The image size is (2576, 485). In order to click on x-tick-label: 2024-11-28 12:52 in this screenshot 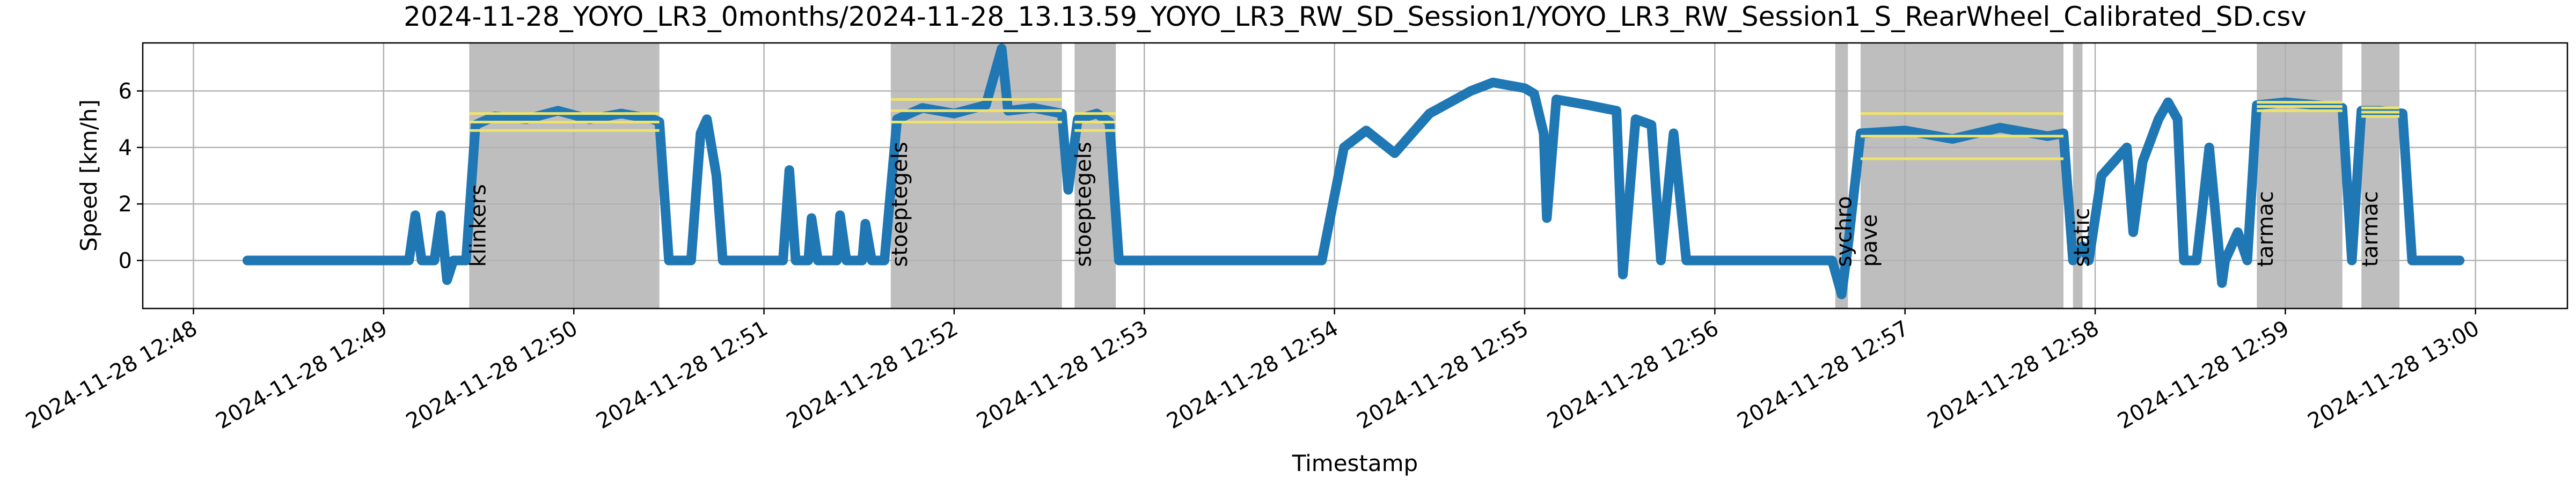, I will do `click(872, 375)`.